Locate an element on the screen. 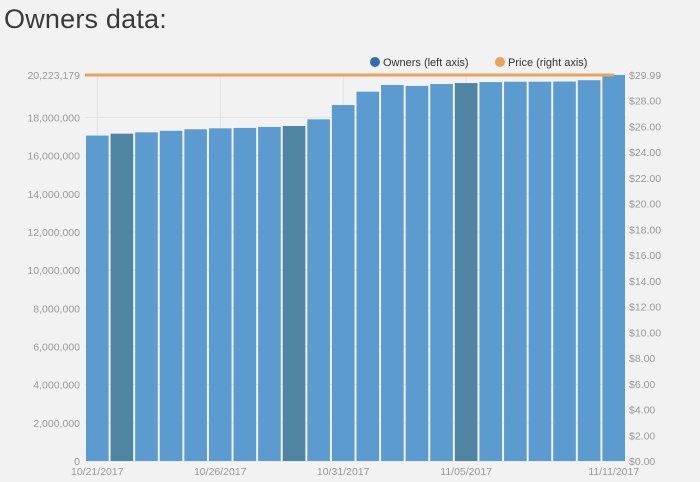 This screenshot has width=700, height=482. bar-11-05-2017 is located at coordinates (466, 272).